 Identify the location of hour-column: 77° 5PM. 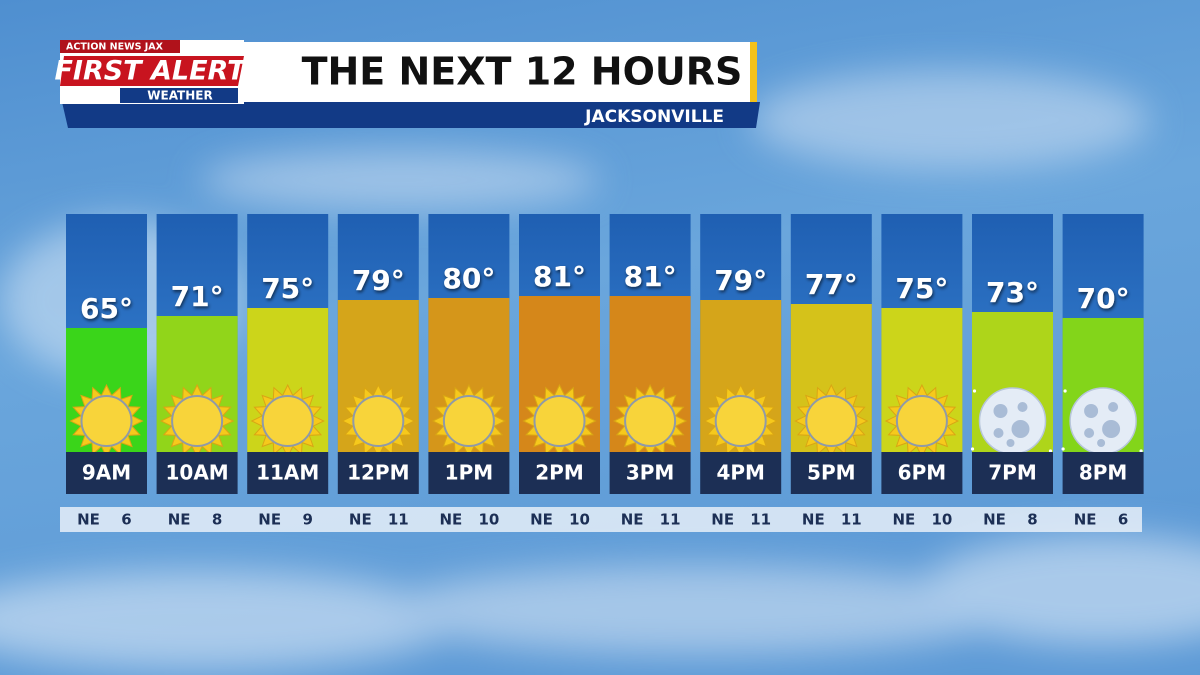
(831, 354).